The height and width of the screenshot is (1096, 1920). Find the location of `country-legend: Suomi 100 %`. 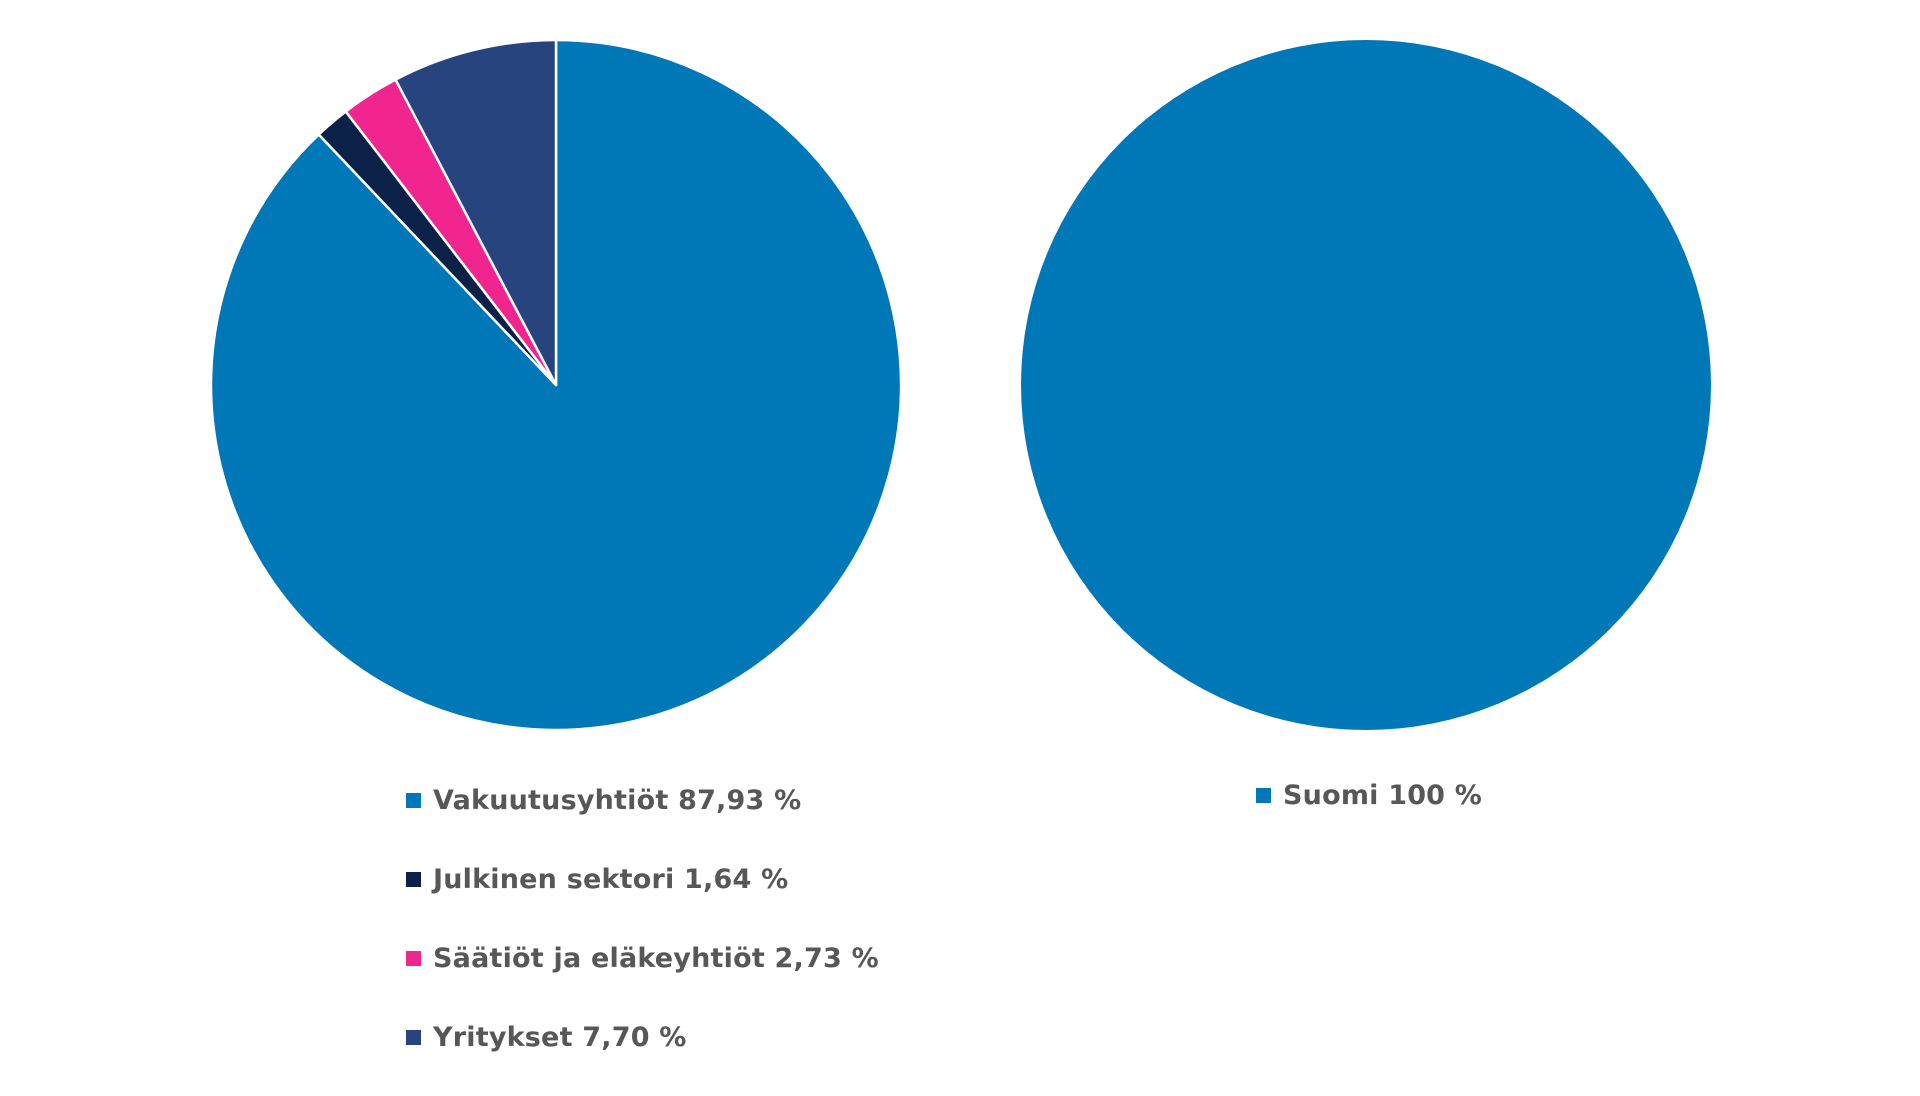

country-legend: Suomi 100 % is located at coordinates (1369, 814).